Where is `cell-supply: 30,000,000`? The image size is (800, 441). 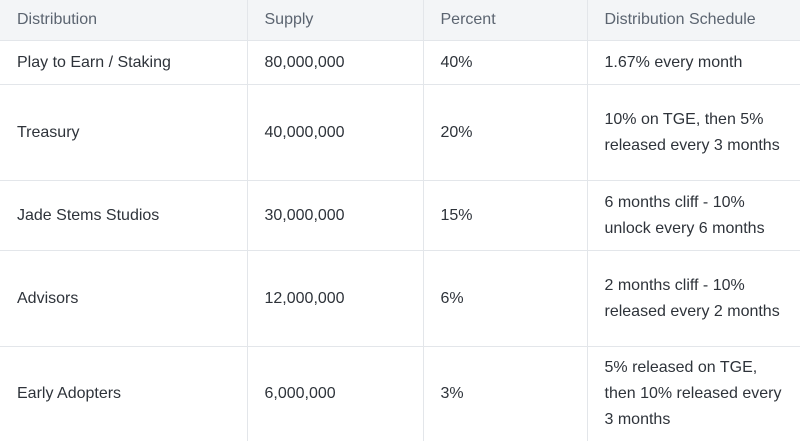
cell-supply: 30,000,000 is located at coordinates (335, 216).